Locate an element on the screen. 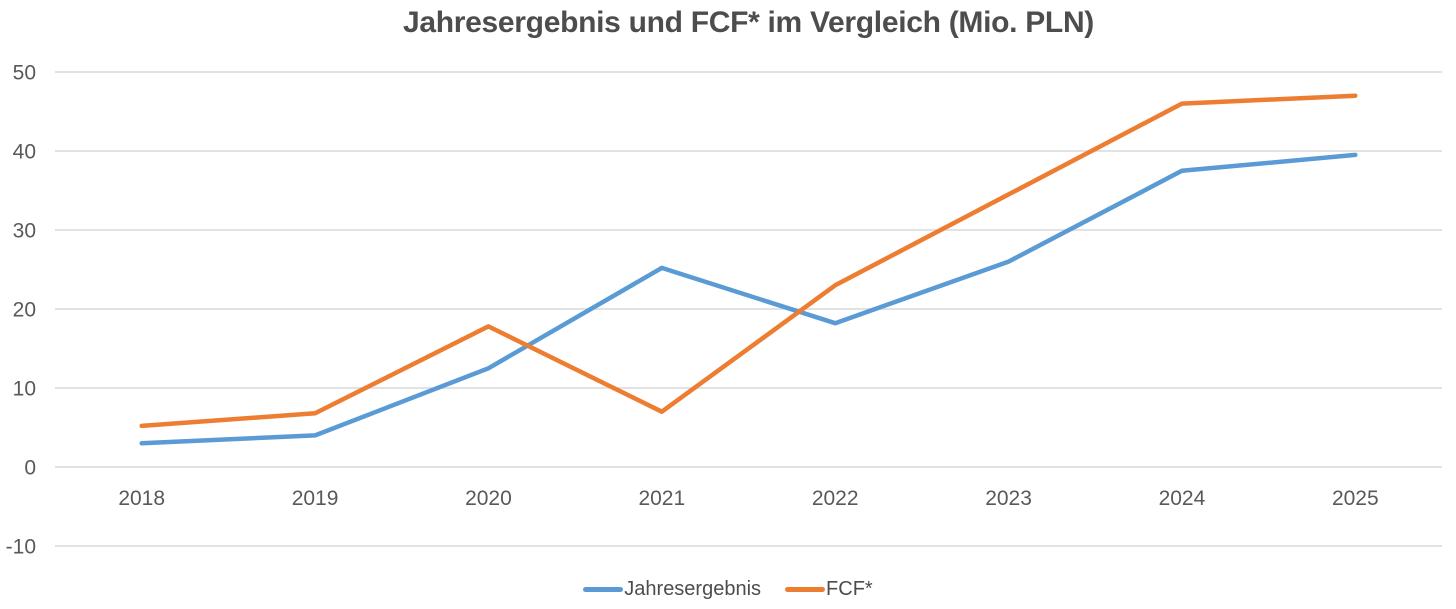 The height and width of the screenshot is (609, 1456). x-tick-label: 2021 is located at coordinates (661, 498).